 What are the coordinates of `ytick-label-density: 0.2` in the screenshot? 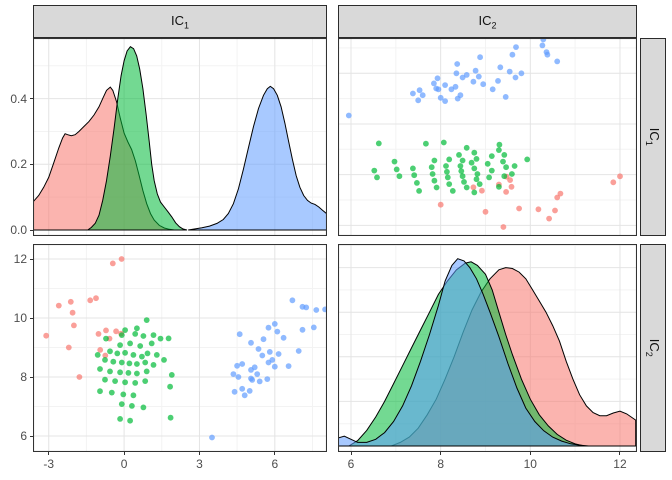 It's located at (18, 164).